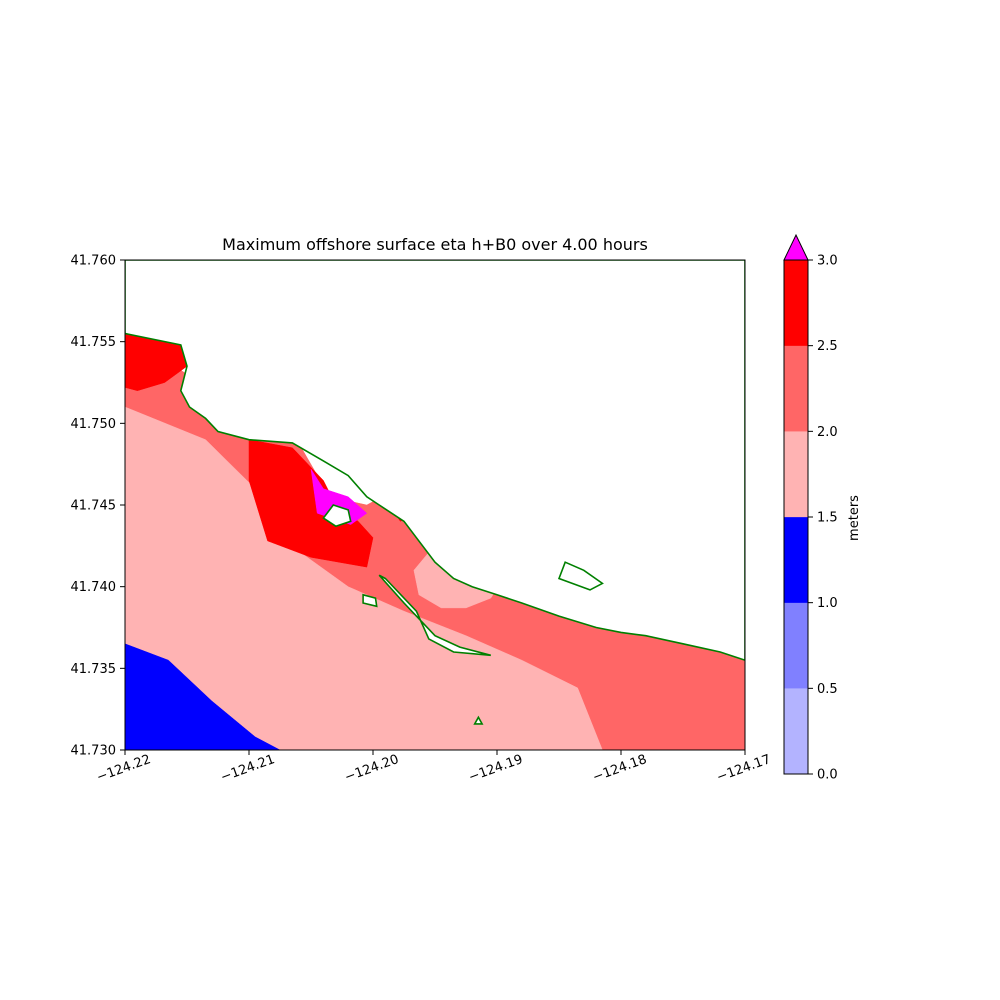 This screenshot has height=1000, width=1000. I want to click on y-tick-label: 41.745, so click(94, 506).